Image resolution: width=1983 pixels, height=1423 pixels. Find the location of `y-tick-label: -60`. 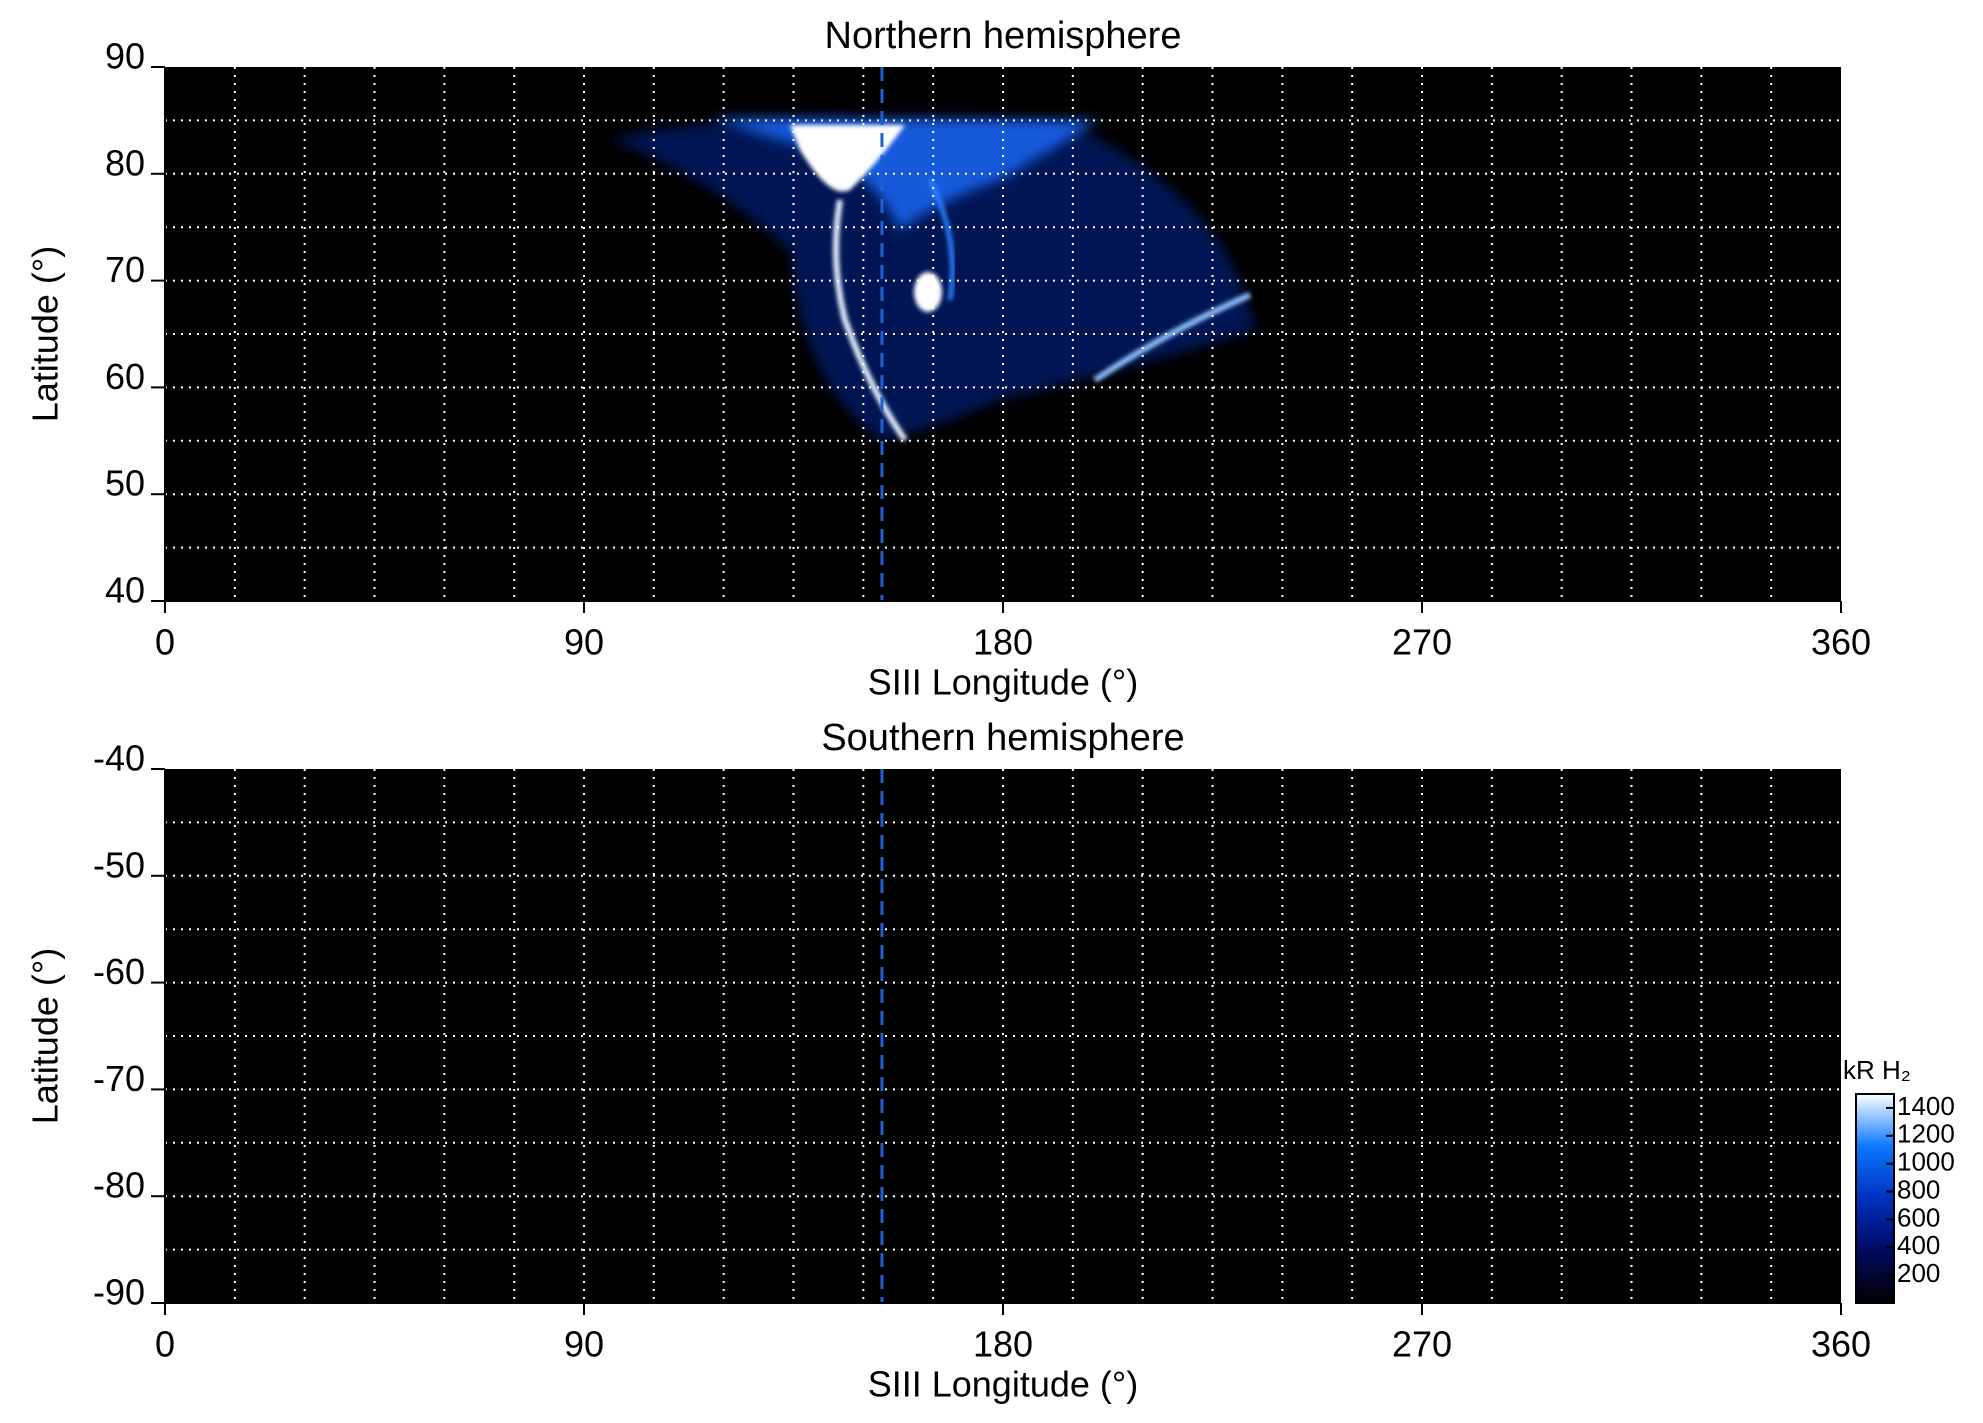

y-tick-label: -60 is located at coordinates (119, 971).